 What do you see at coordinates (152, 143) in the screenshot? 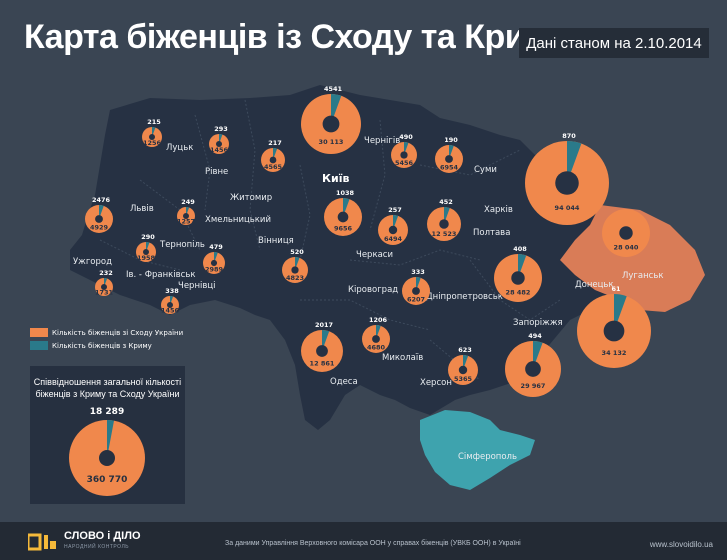
I see `bubble-lutsk-east-value: 1256` at bounding box center [152, 143].